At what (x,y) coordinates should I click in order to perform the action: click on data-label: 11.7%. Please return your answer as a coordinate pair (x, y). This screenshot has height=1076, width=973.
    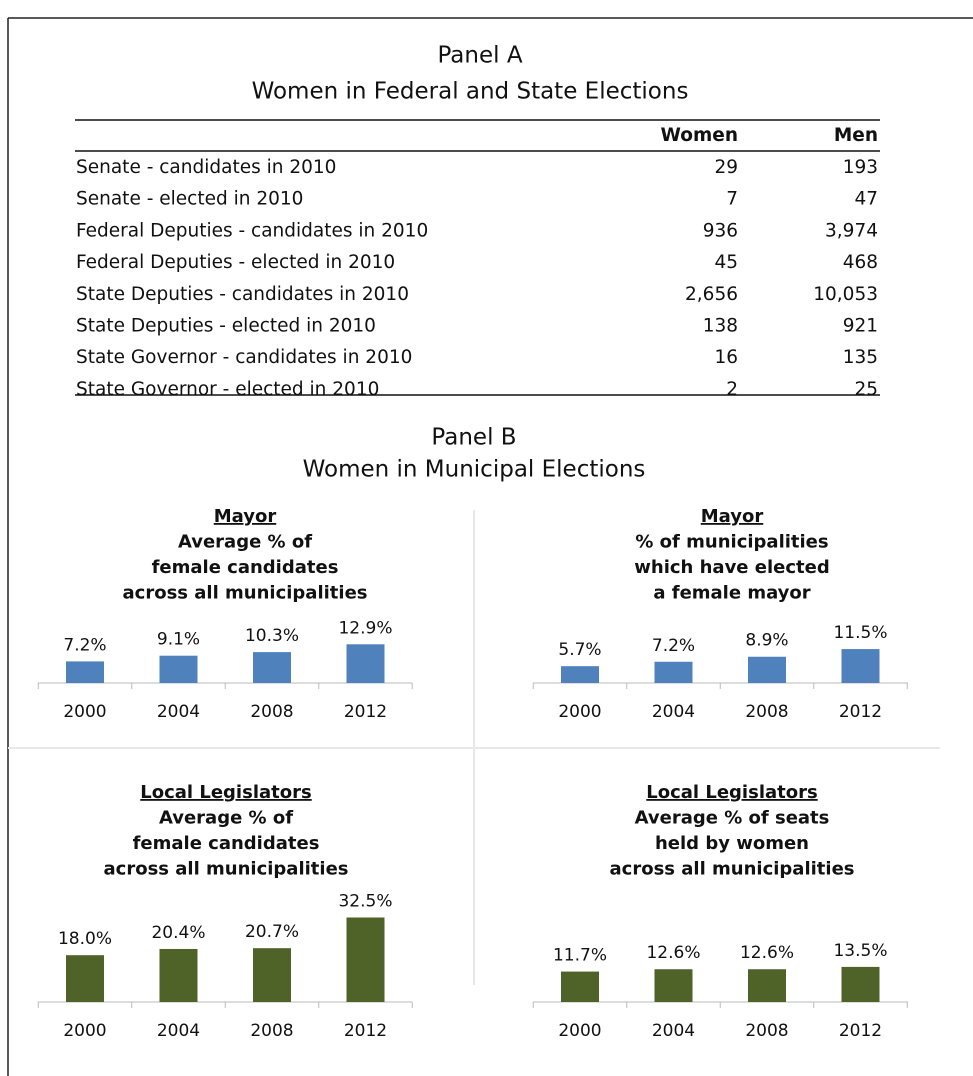
    Looking at the image, I should click on (580, 956).